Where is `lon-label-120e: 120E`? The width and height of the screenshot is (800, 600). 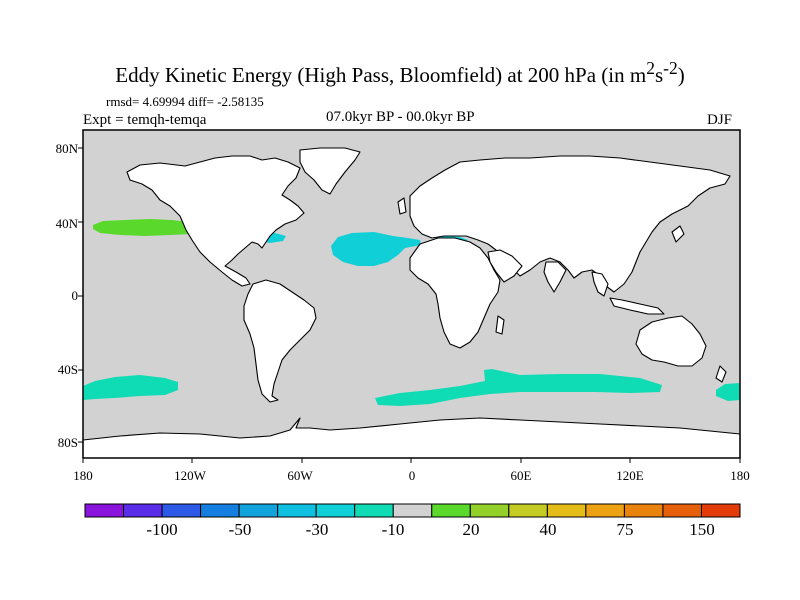 lon-label-120e: 120E is located at coordinates (630, 475).